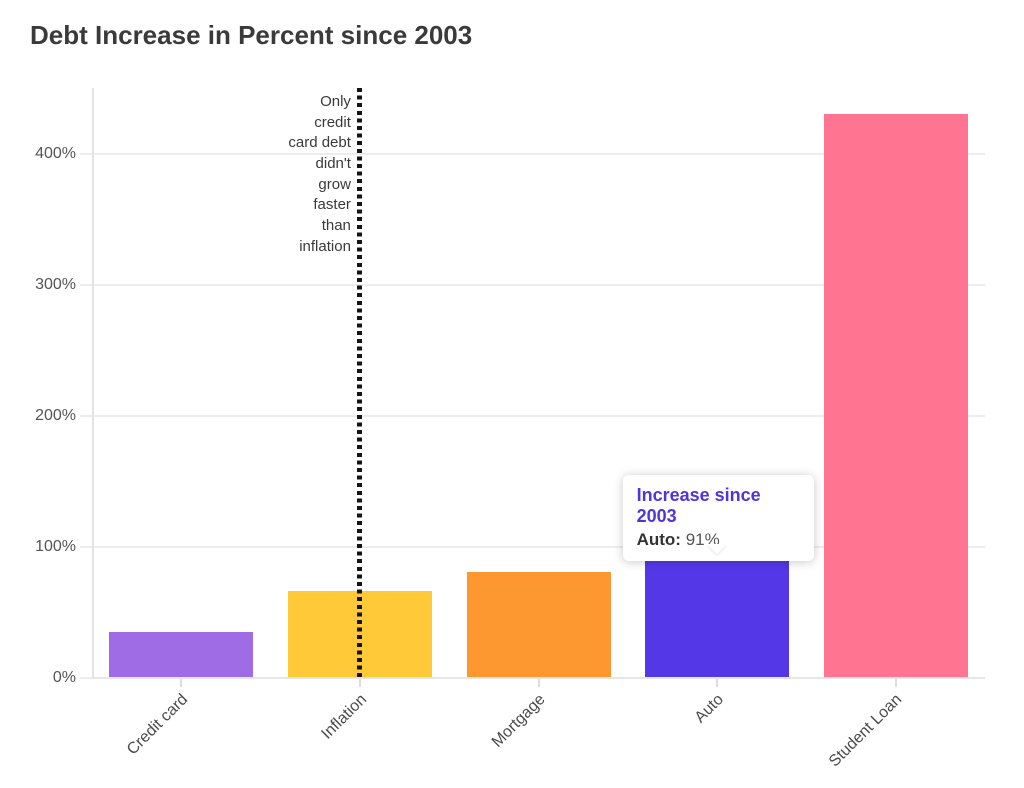 The height and width of the screenshot is (788, 1024). I want to click on y-tick-label: 300%, so click(55, 285).